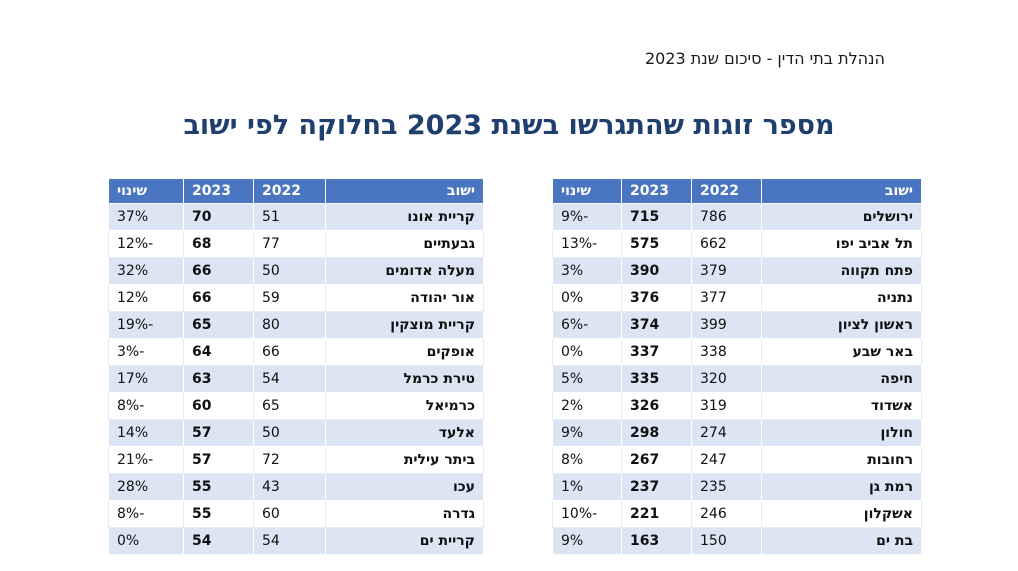  I want to click on cell-change: -19%, so click(146, 325).